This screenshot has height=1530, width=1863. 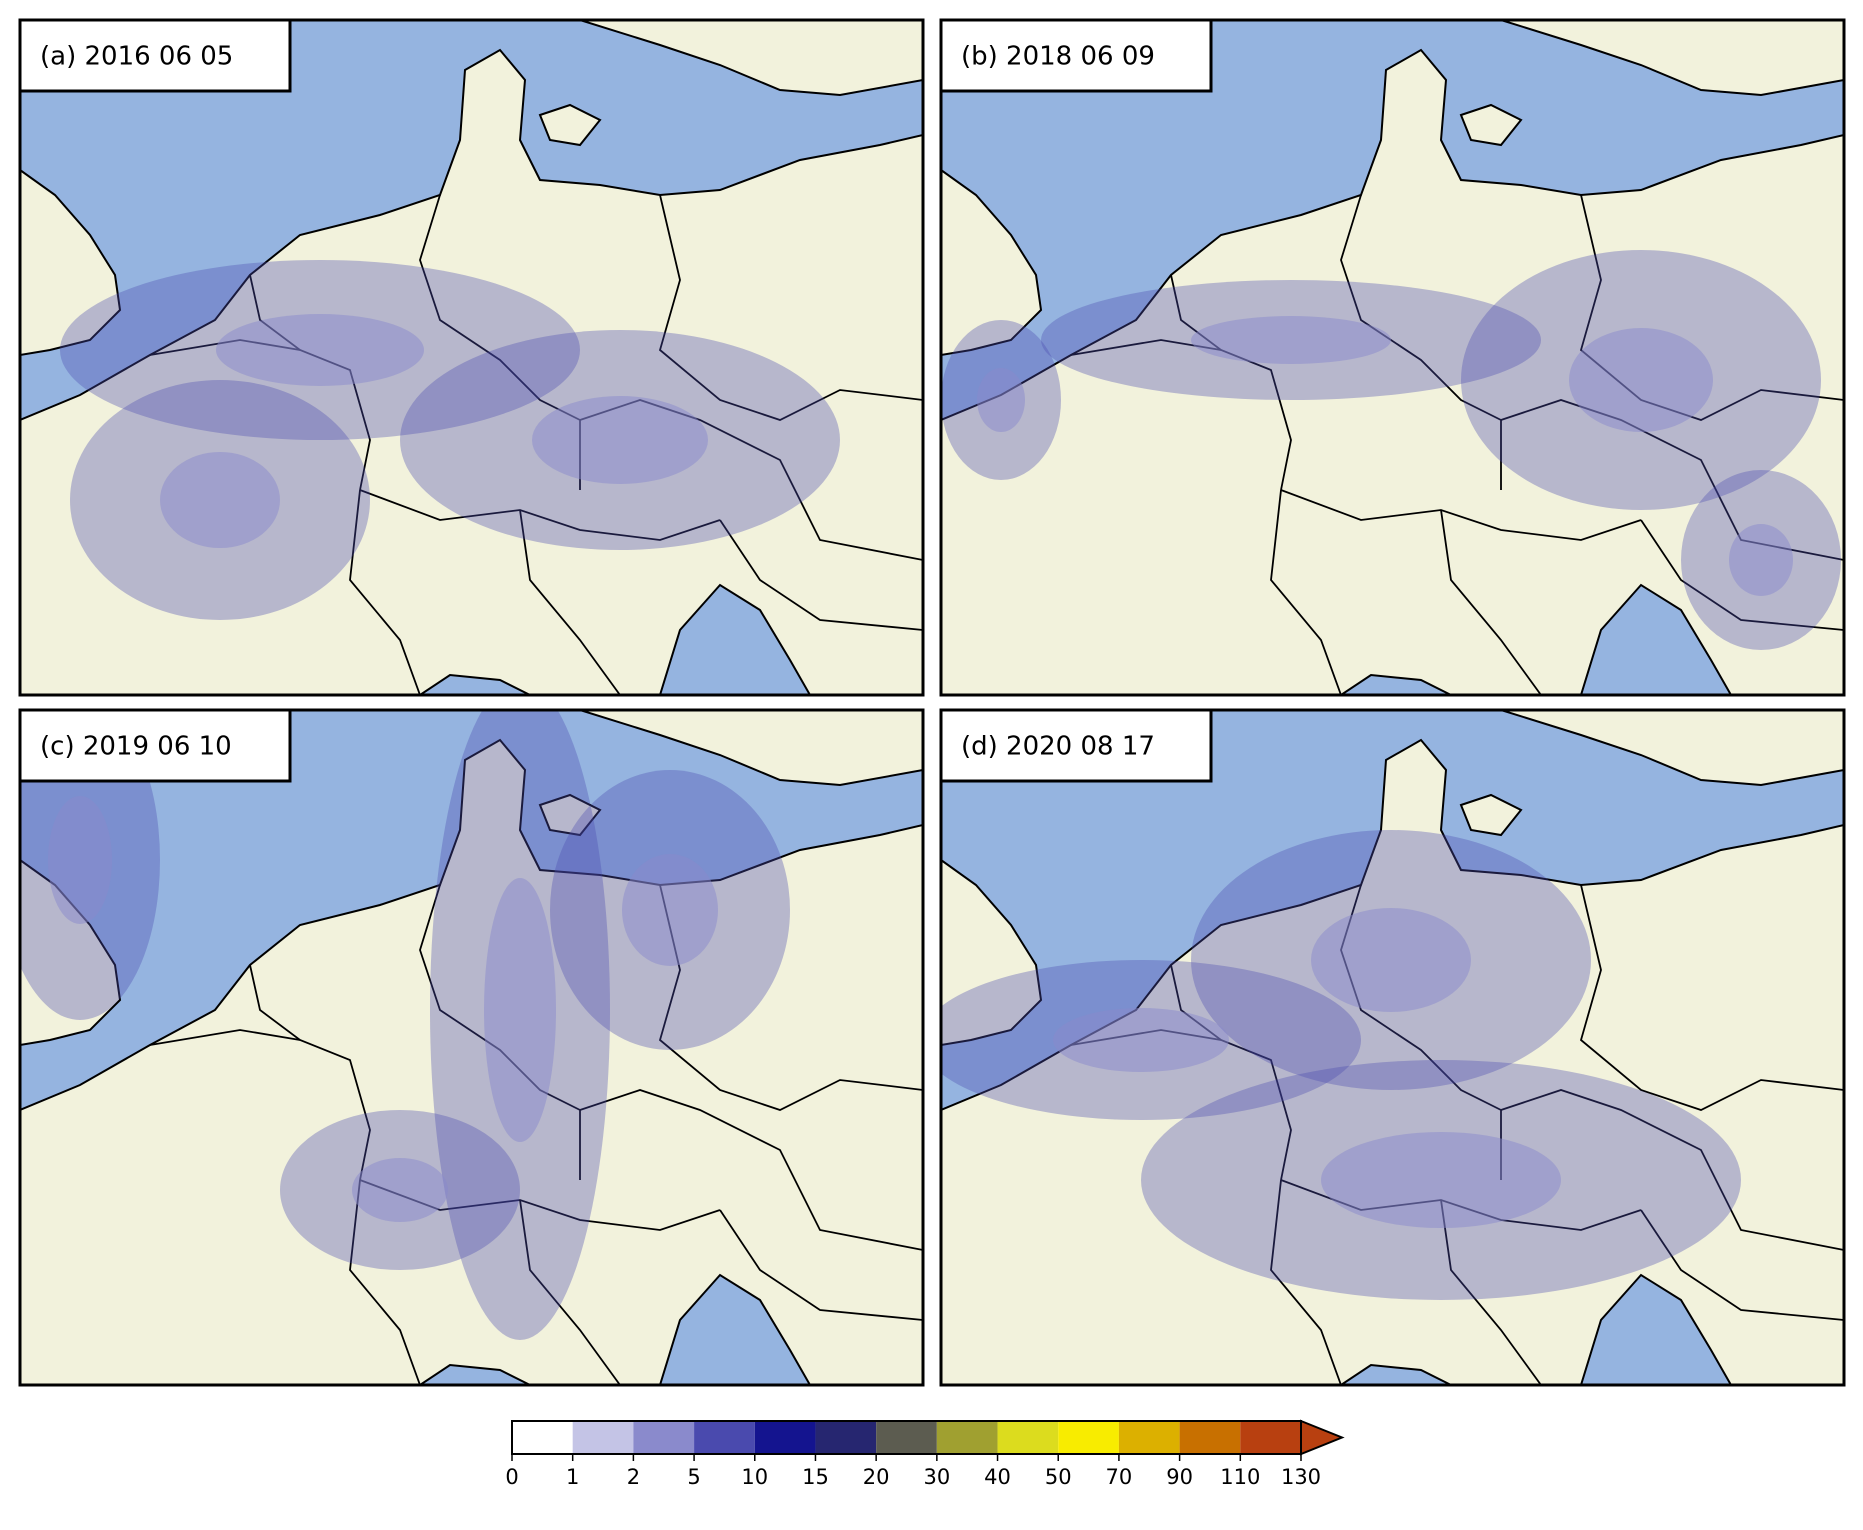 I want to click on colorbar-tick-label: 30, so click(x=936, y=1477).